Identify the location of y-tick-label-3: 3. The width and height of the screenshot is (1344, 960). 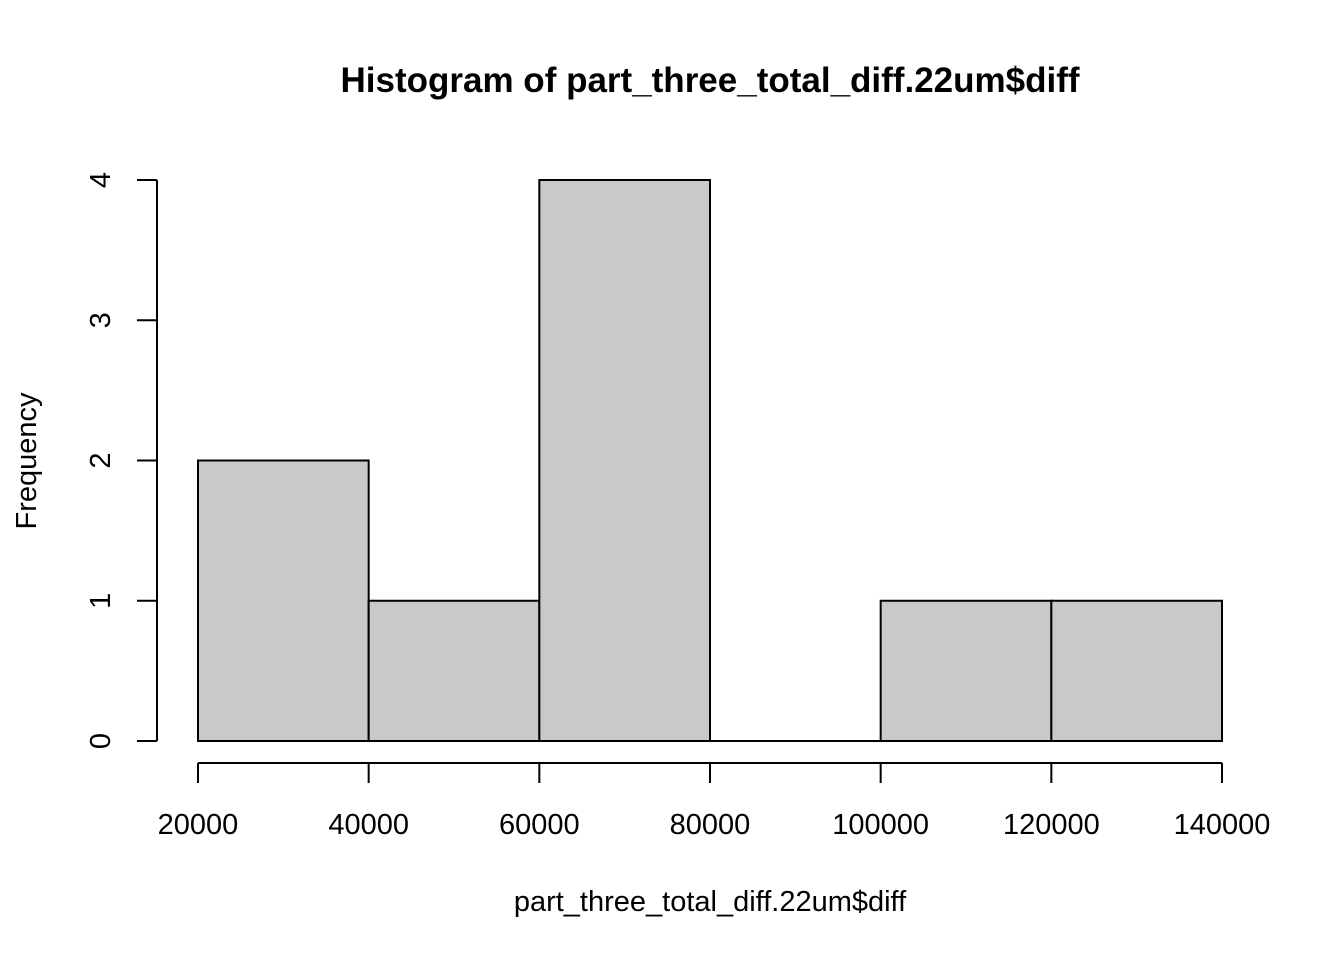
(101, 320).